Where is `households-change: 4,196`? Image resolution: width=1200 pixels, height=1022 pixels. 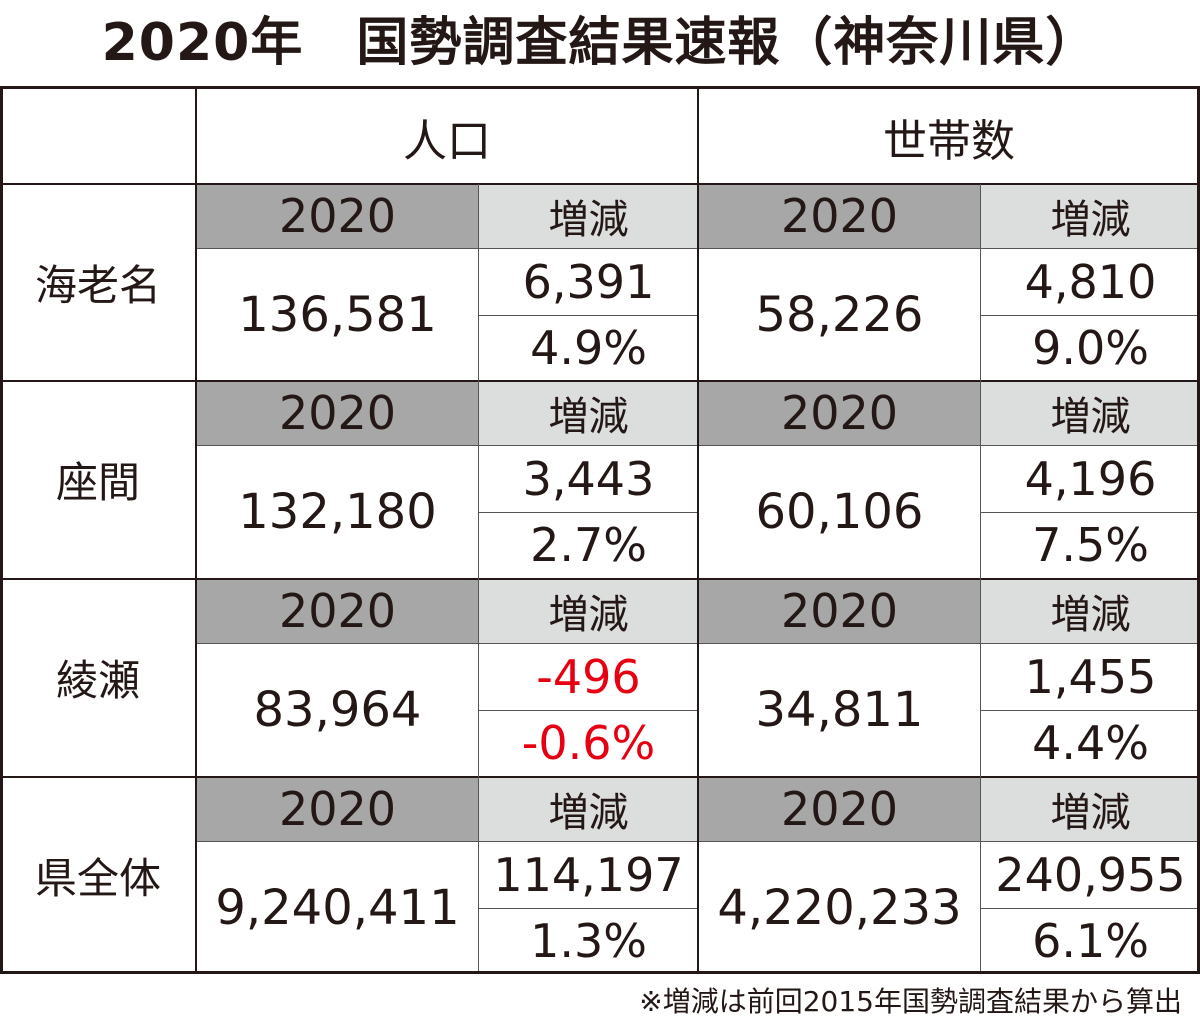 households-change: 4,196 is located at coordinates (1090, 478).